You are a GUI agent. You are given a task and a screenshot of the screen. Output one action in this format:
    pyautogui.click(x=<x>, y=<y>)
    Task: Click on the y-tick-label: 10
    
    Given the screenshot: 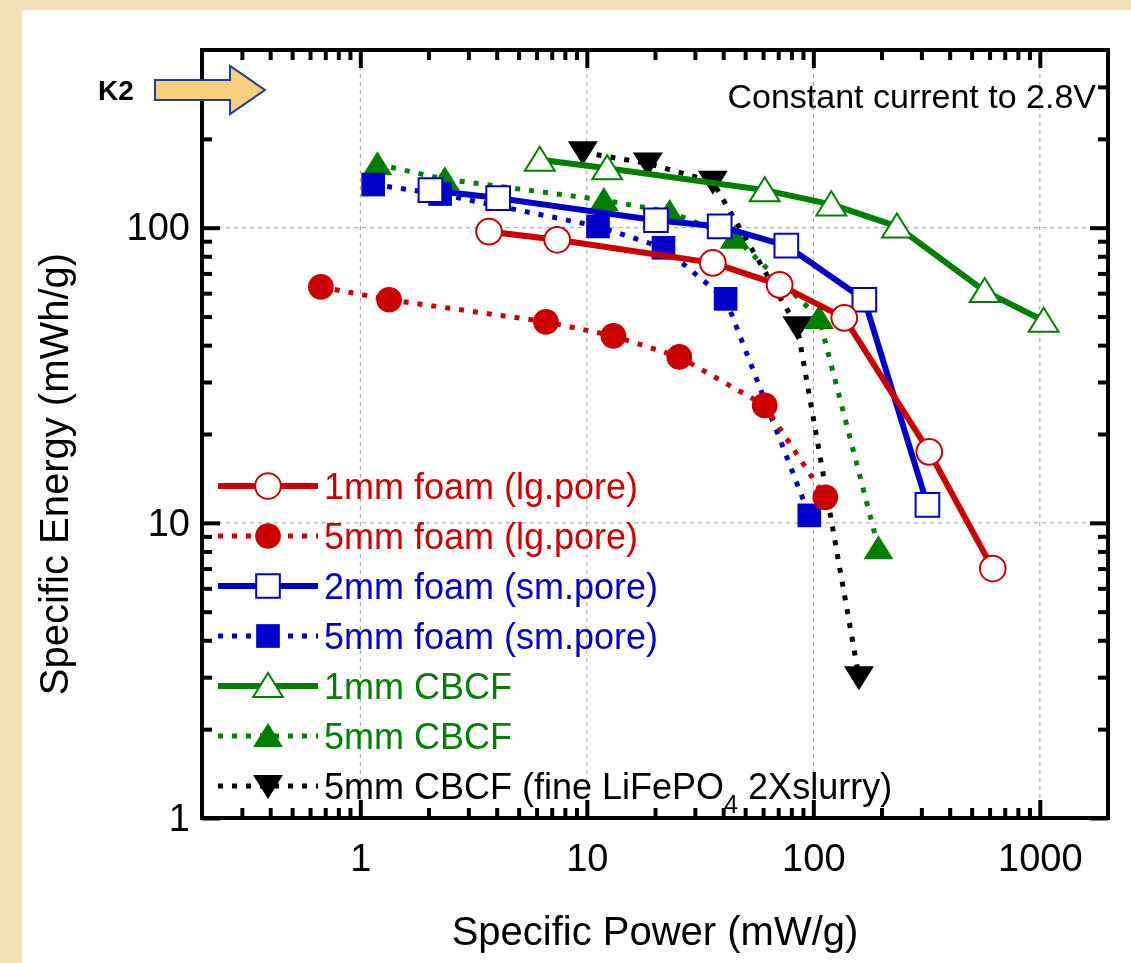 What is the action you would take?
    pyautogui.click(x=168, y=522)
    